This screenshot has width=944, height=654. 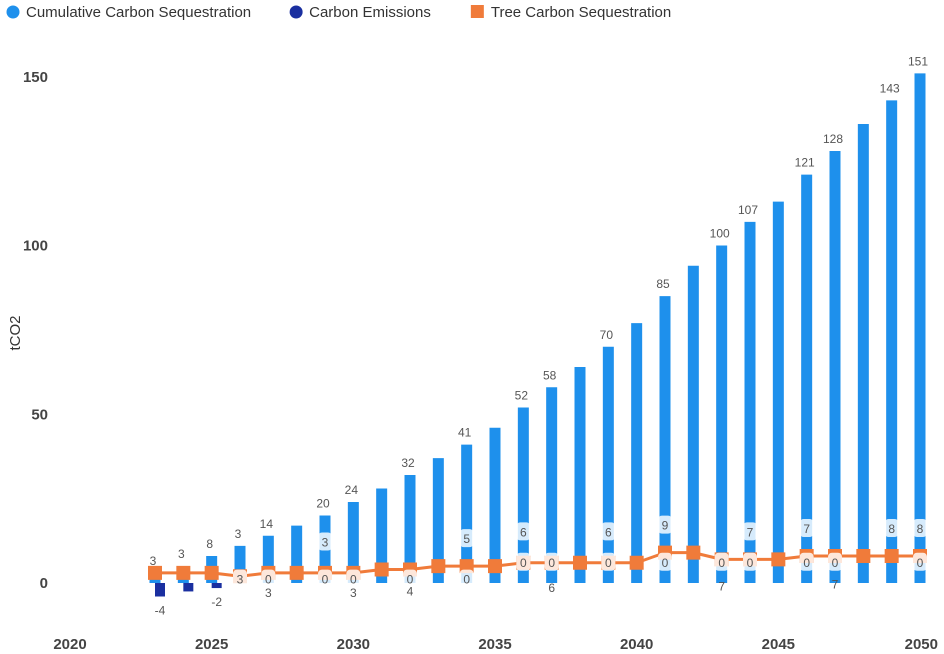 I want to click on bar-value-label: 52, so click(x=522, y=396).